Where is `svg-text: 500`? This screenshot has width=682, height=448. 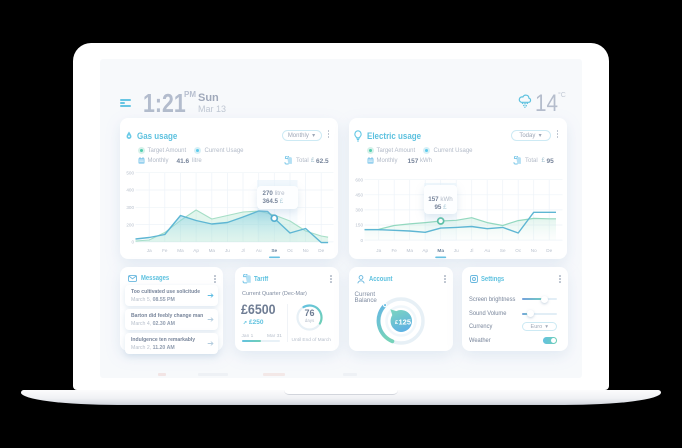
svg-text: 500 is located at coordinates (130, 172).